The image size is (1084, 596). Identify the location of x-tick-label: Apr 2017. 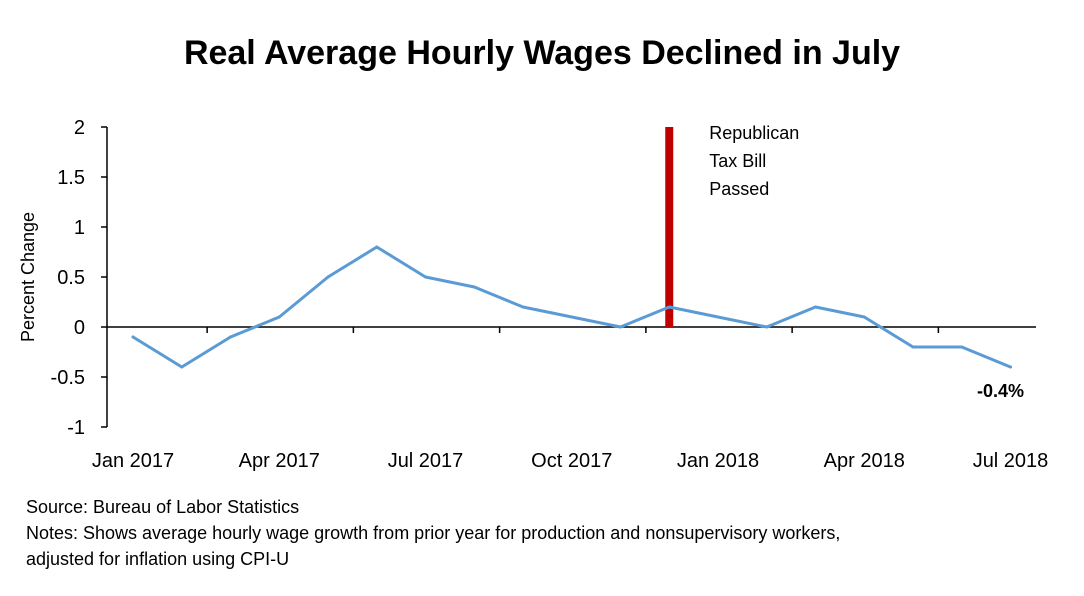
(279, 461).